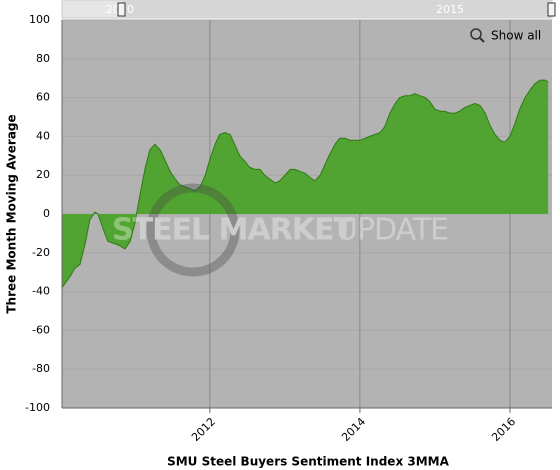 This screenshot has width=560, height=470. Describe the element at coordinates (39, 19) in the screenshot. I see `y-tick-label: 100` at that location.